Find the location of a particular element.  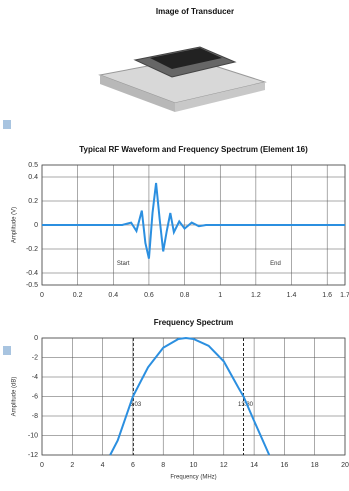

x-tick-label: 0.6 is located at coordinates (149, 295).